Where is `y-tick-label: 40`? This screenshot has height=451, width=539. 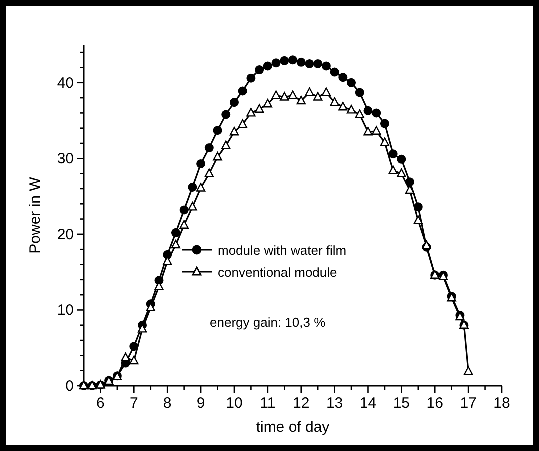 y-tick-label: 40 is located at coordinates (65, 83).